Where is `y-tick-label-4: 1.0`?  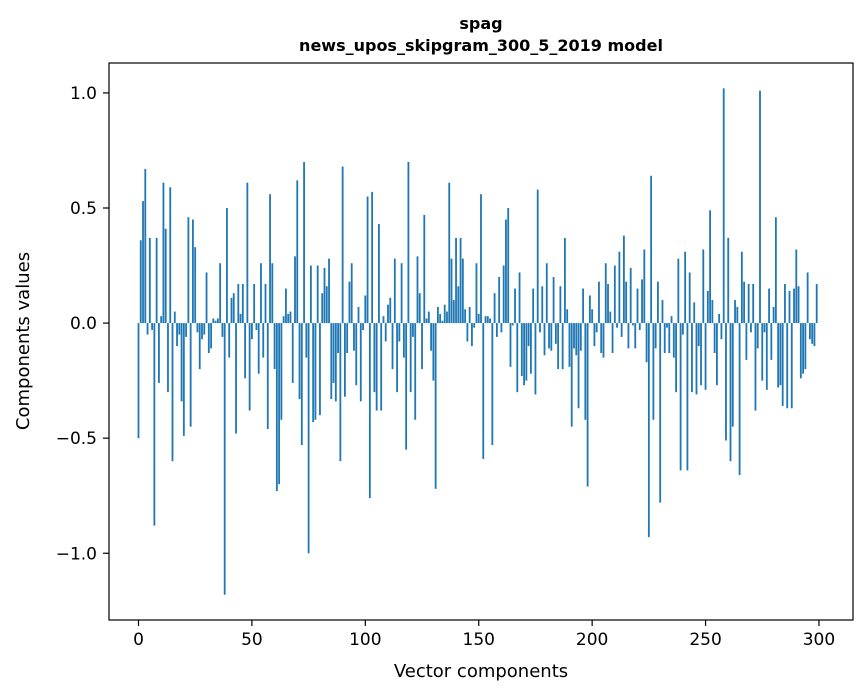 y-tick-label-4: 1.0 is located at coordinates (83, 94).